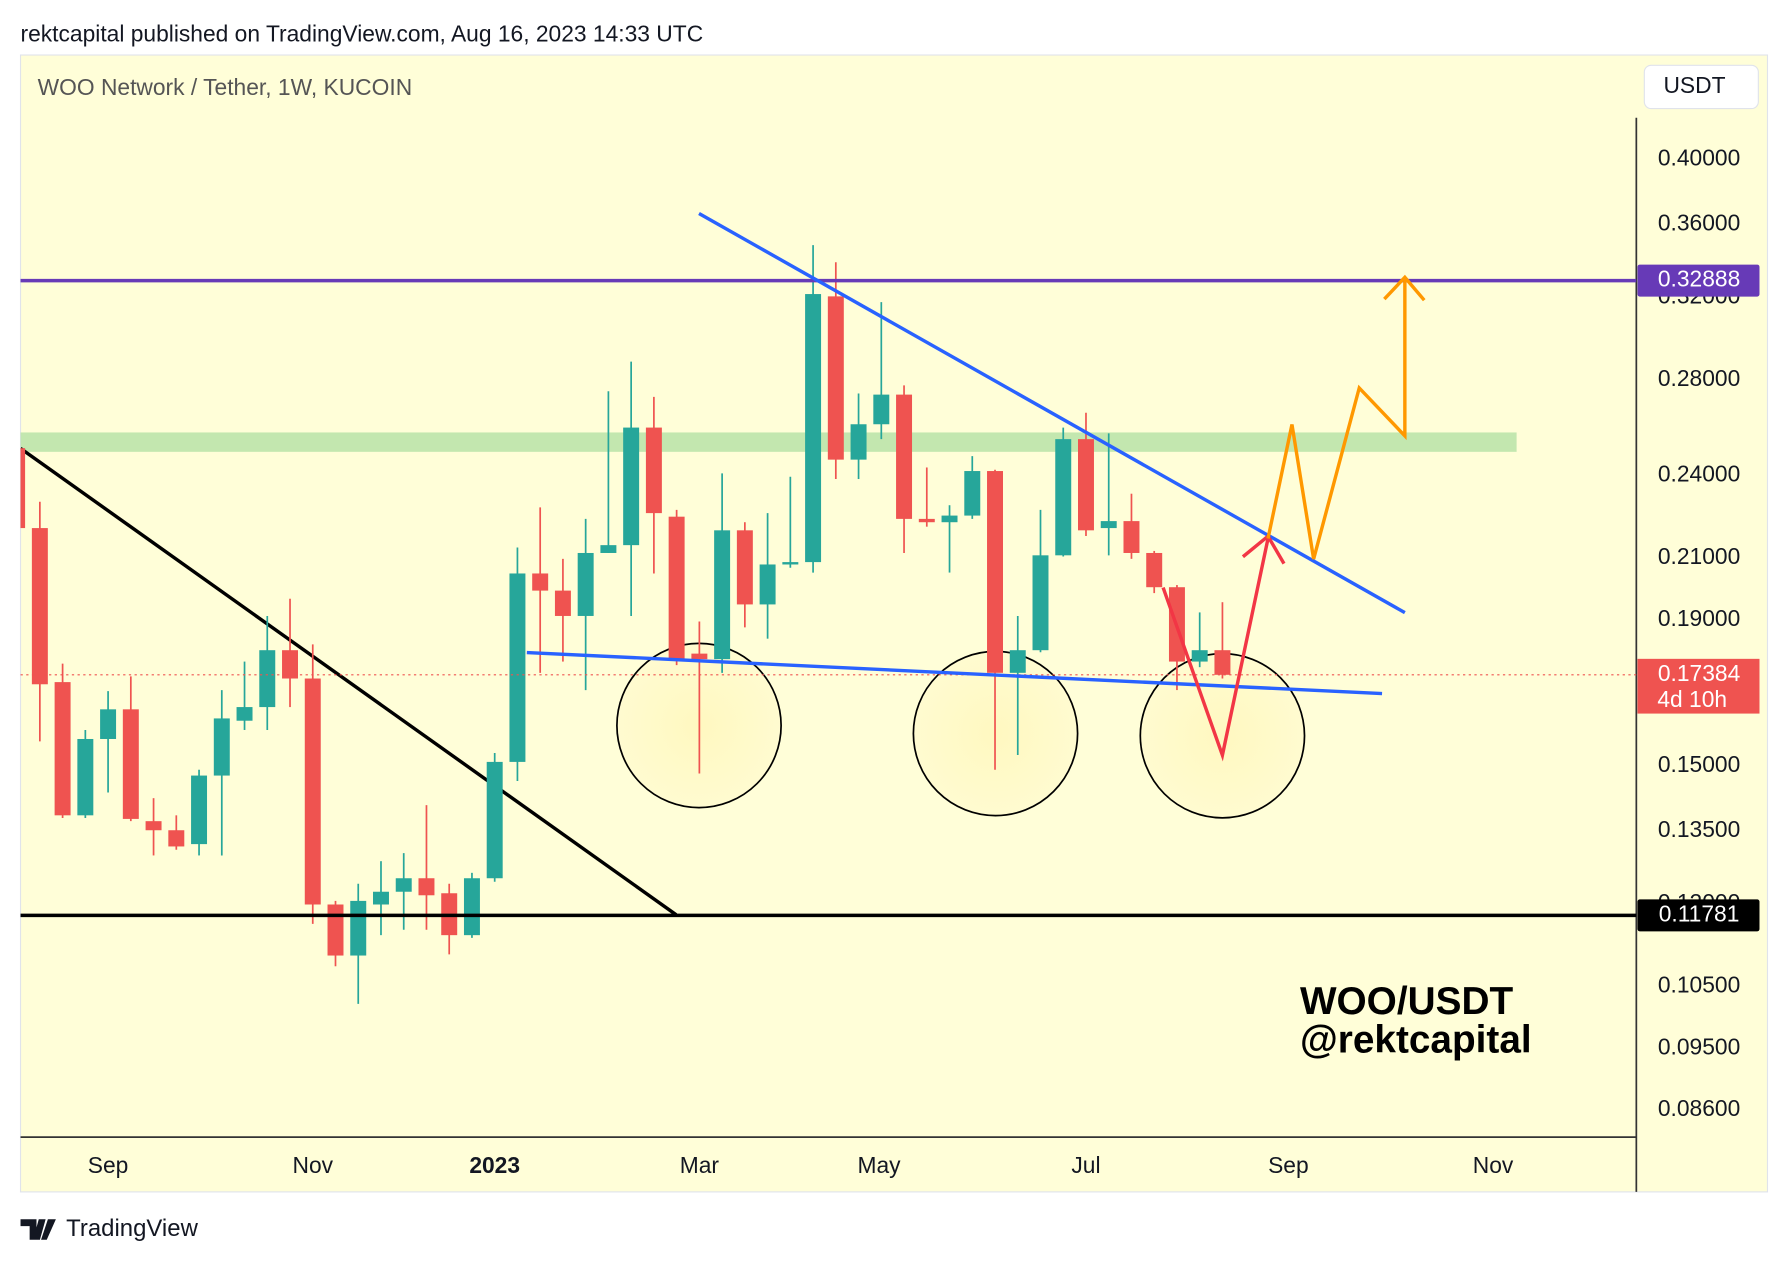 Image resolution: width=1788 pixels, height=1269 pixels. I want to click on y-tick-label: 0.40000, so click(1699, 158).